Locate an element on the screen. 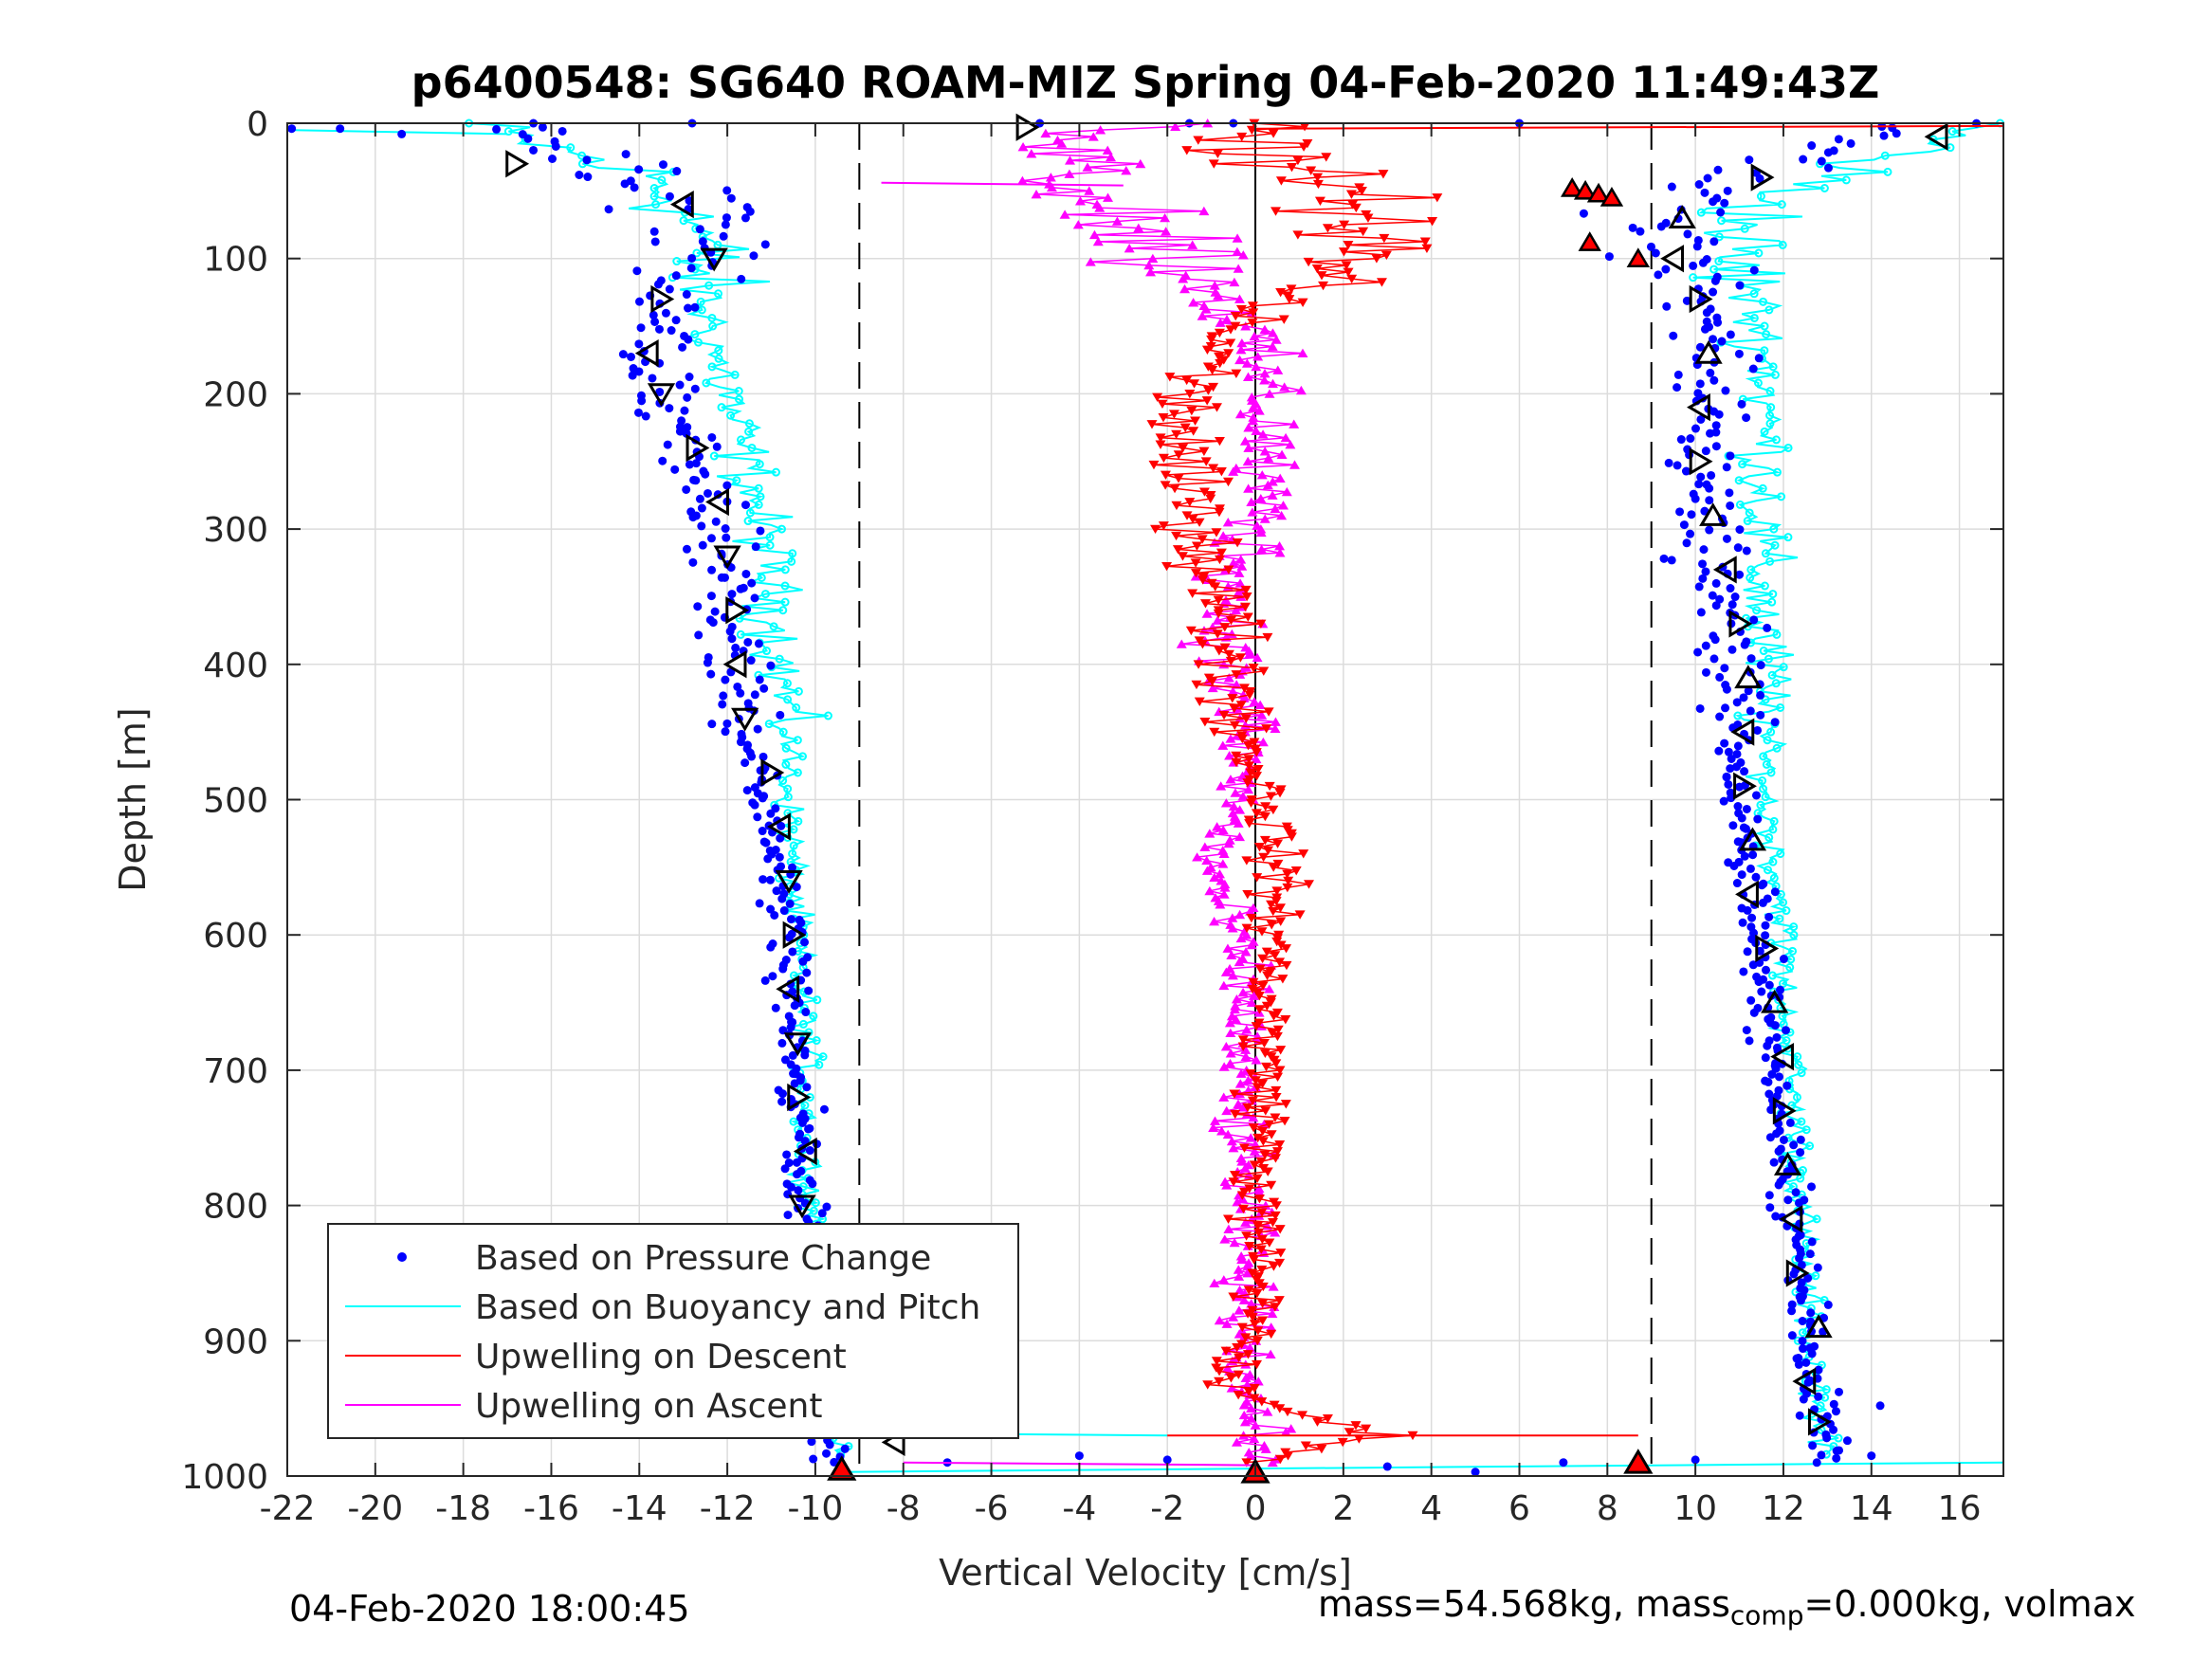 This screenshot has width=2212, height=1659. y-axis-label: Depth [m] is located at coordinates (133, 799).